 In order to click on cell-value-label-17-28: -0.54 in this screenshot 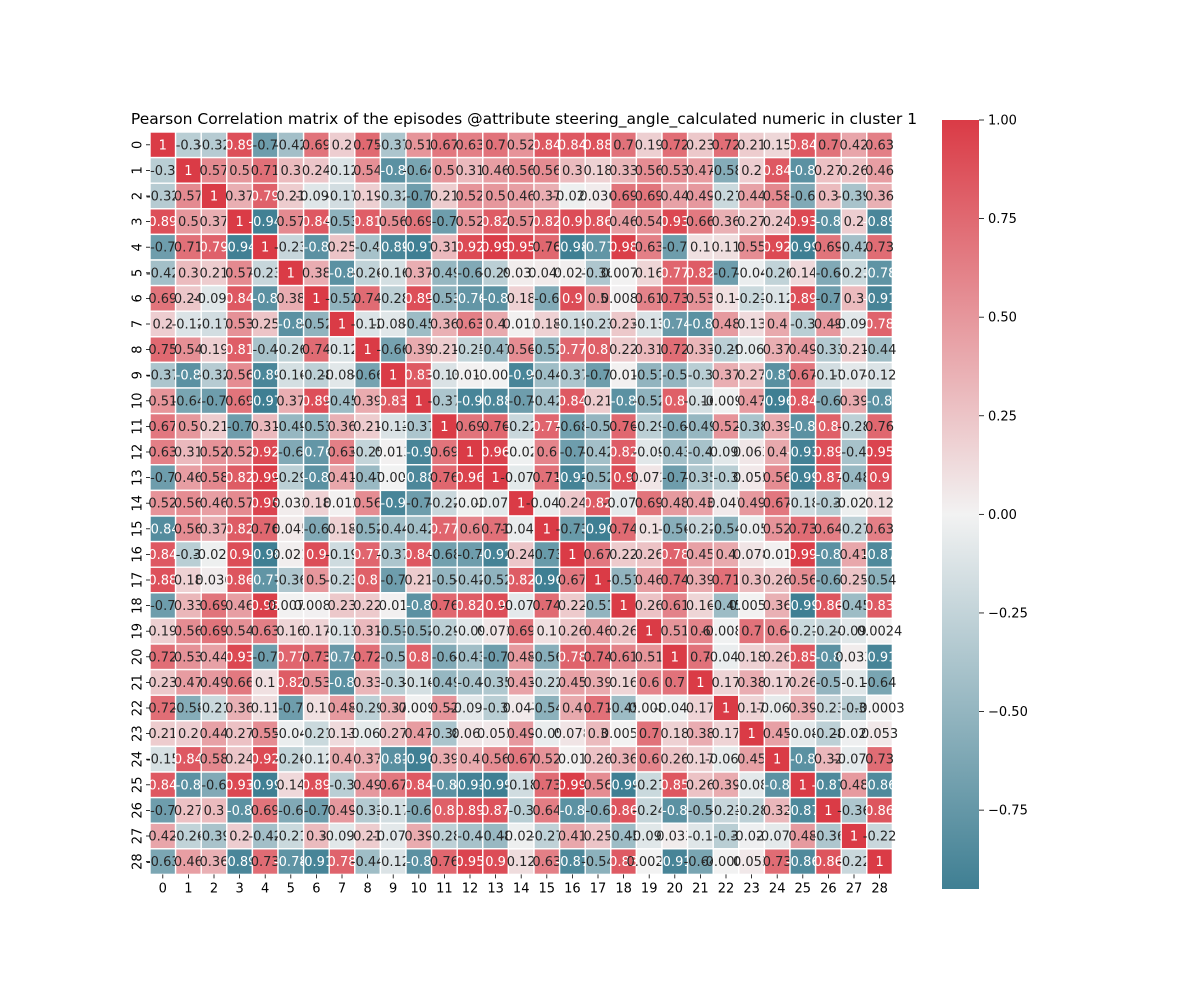, I will do `click(880, 581)`.